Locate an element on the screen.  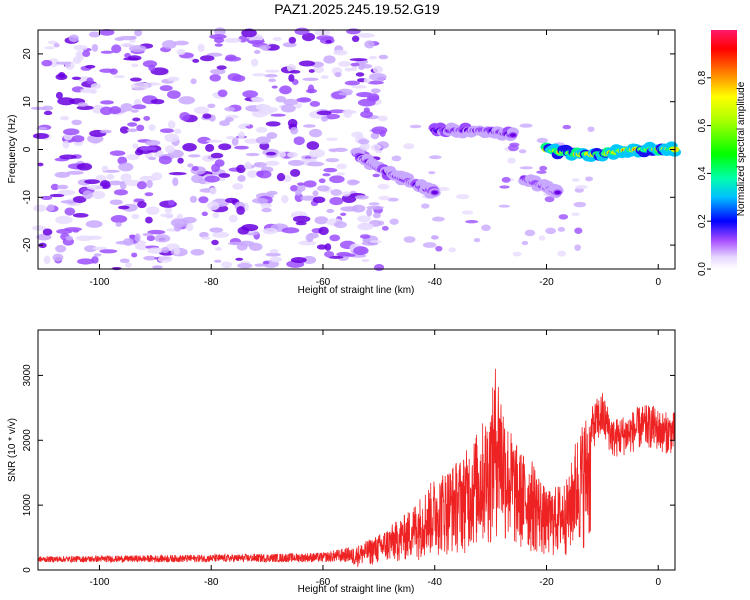
x-tick-label: -100 is located at coordinates (99, 282).